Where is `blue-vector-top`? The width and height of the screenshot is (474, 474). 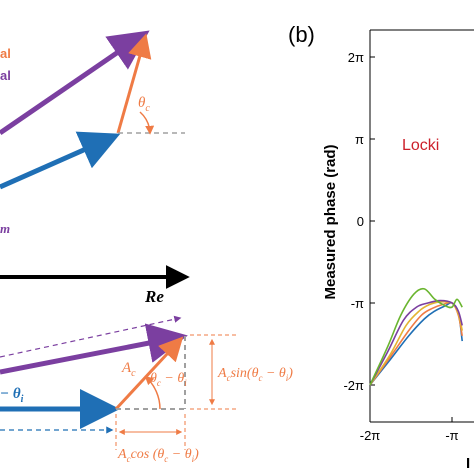
blue-vector-top is located at coordinates (60, 160).